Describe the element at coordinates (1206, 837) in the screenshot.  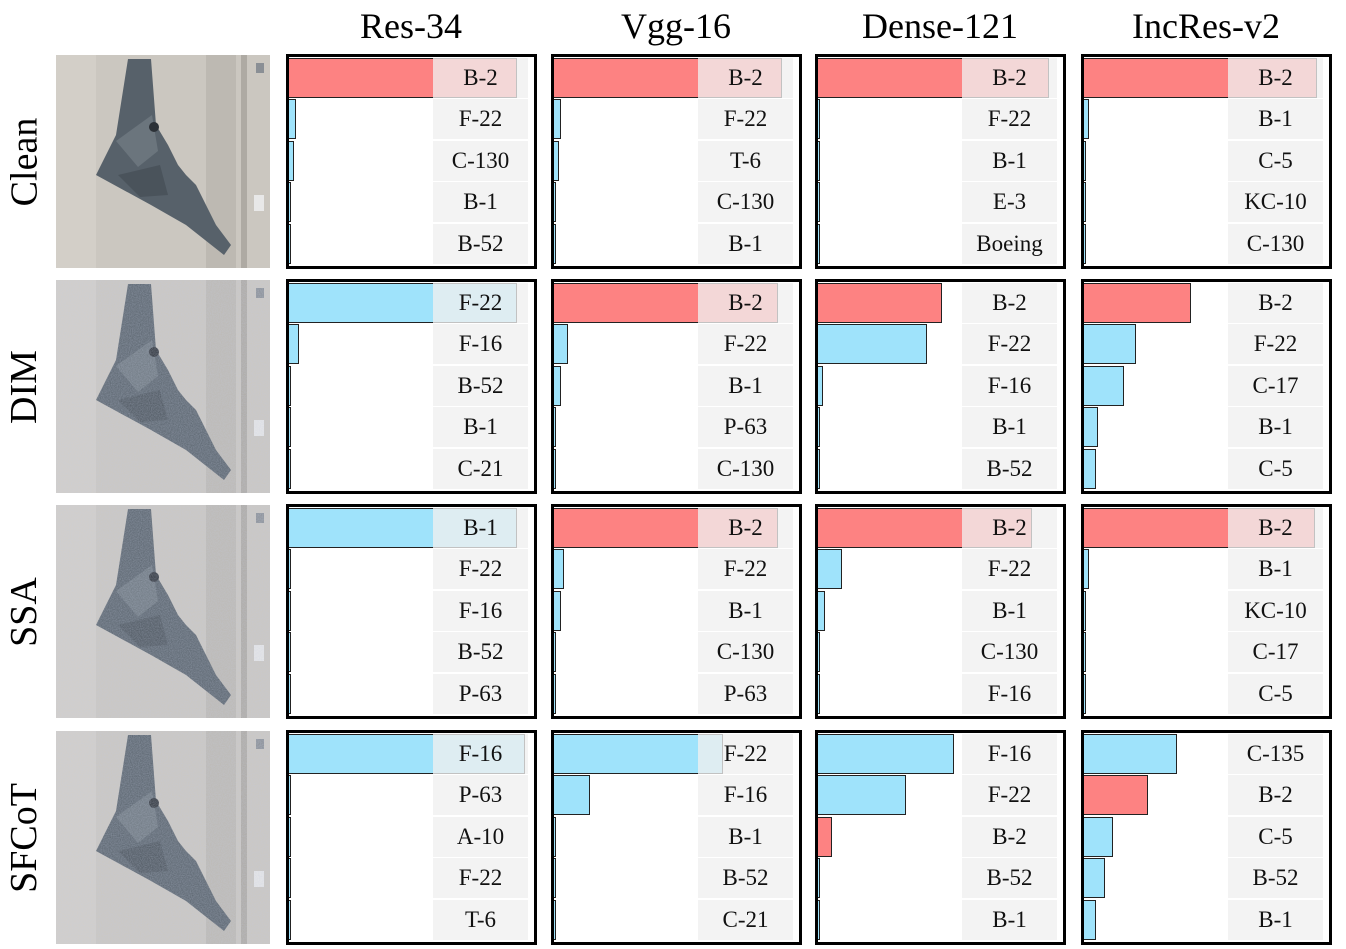
I see `prediction-panel: C-135 B-2 C-5 B-52 B-1` at that location.